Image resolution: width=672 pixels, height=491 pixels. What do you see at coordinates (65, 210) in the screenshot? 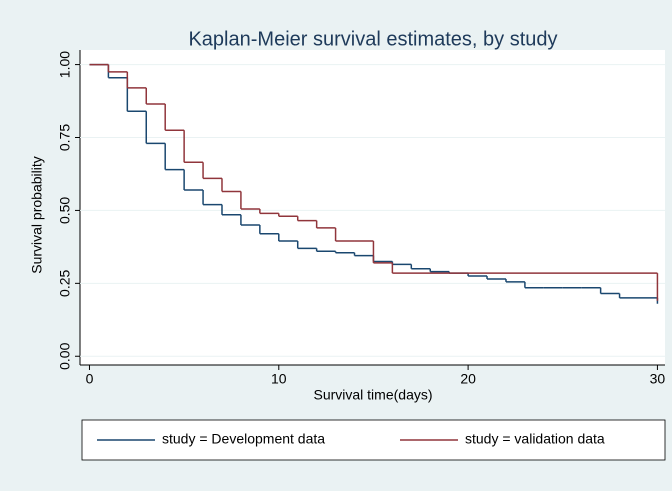
I see `y-tick-label: 0.50` at bounding box center [65, 210].